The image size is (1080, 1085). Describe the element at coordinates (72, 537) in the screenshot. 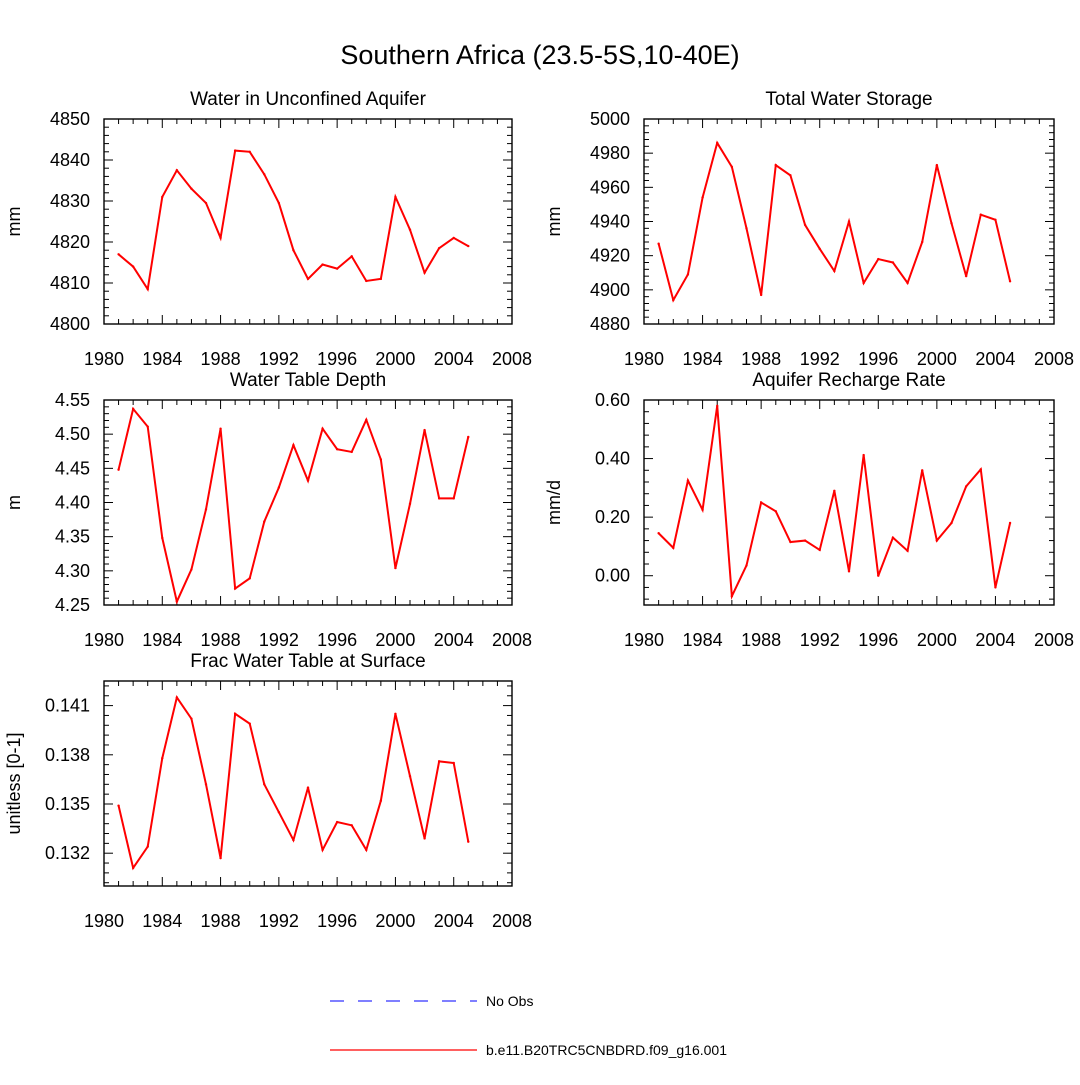

I see `y-tick-label: 4.35` at that location.